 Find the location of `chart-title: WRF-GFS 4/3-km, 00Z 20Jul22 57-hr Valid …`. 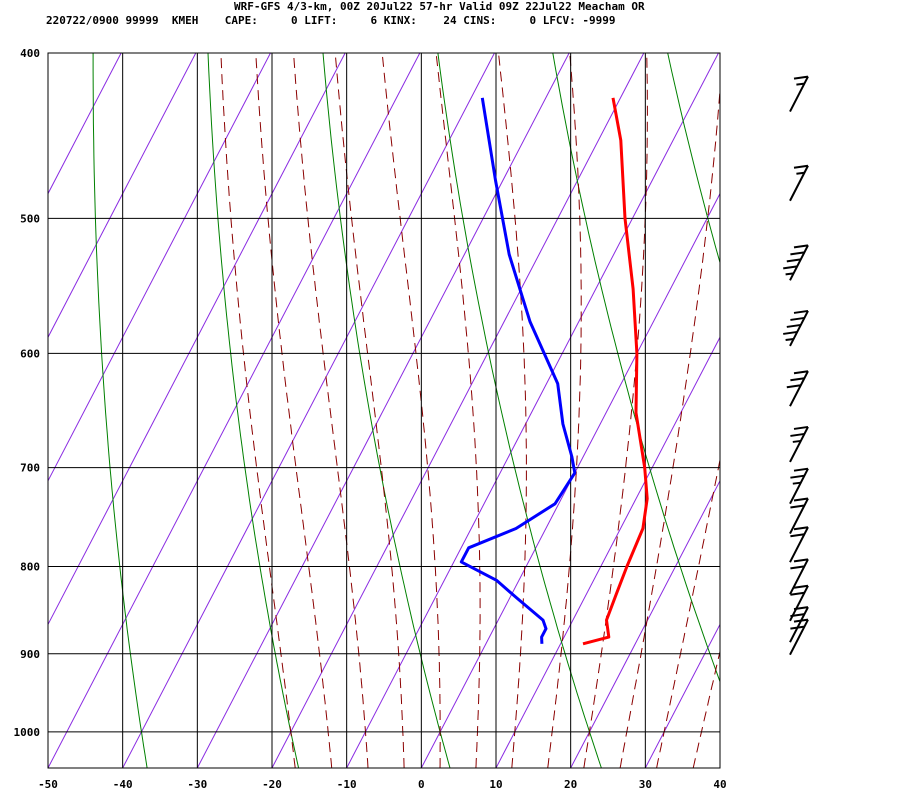

chart-title: WRF-GFS 4/3-km, 00Z 20Jul22 57-hr Valid … is located at coordinates (439, 6).